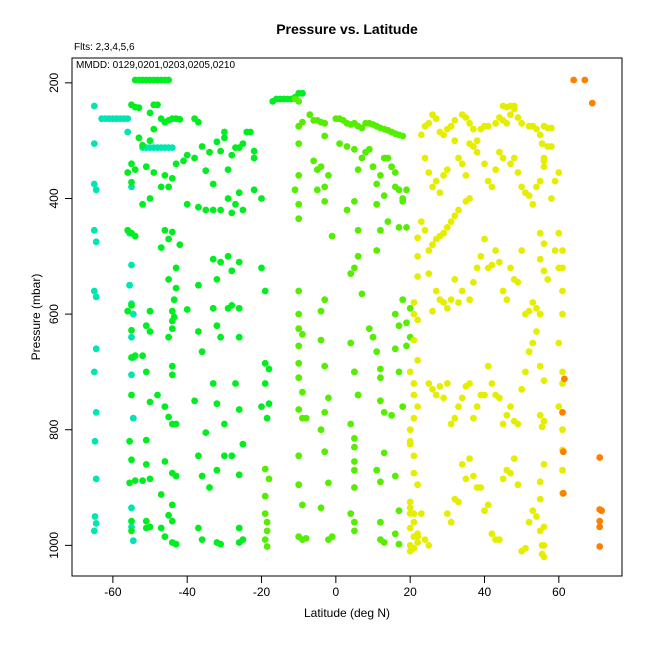  Describe the element at coordinates (262, 592) in the screenshot. I see `x-tick-label: -20` at that location.